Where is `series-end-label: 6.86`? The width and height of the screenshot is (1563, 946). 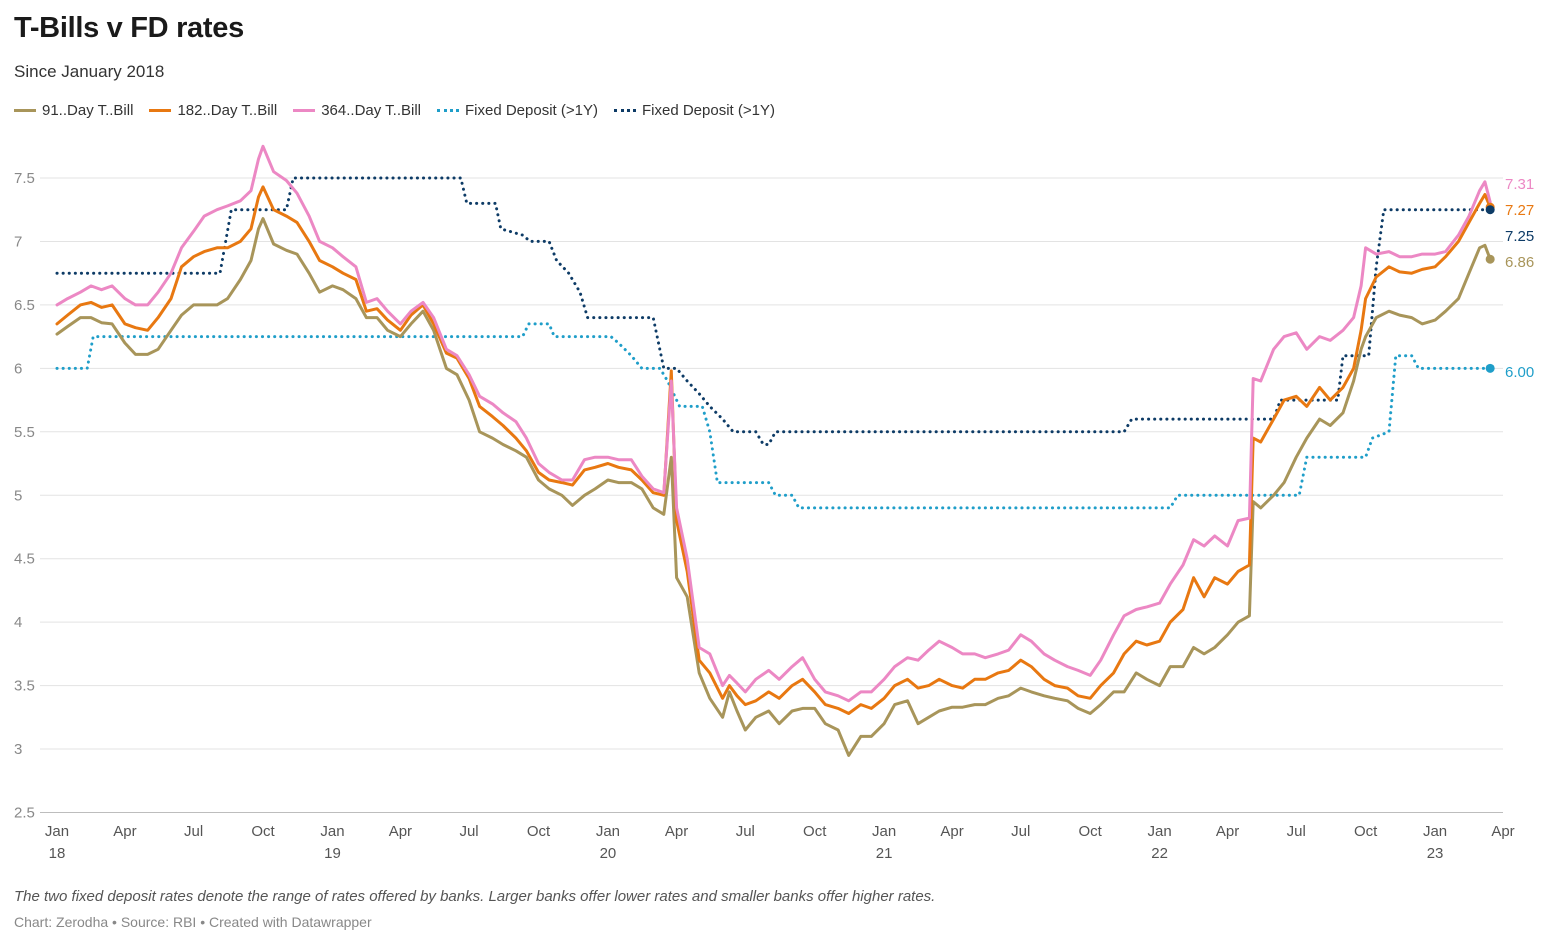 series-end-label: 6.86 is located at coordinates (1519, 262).